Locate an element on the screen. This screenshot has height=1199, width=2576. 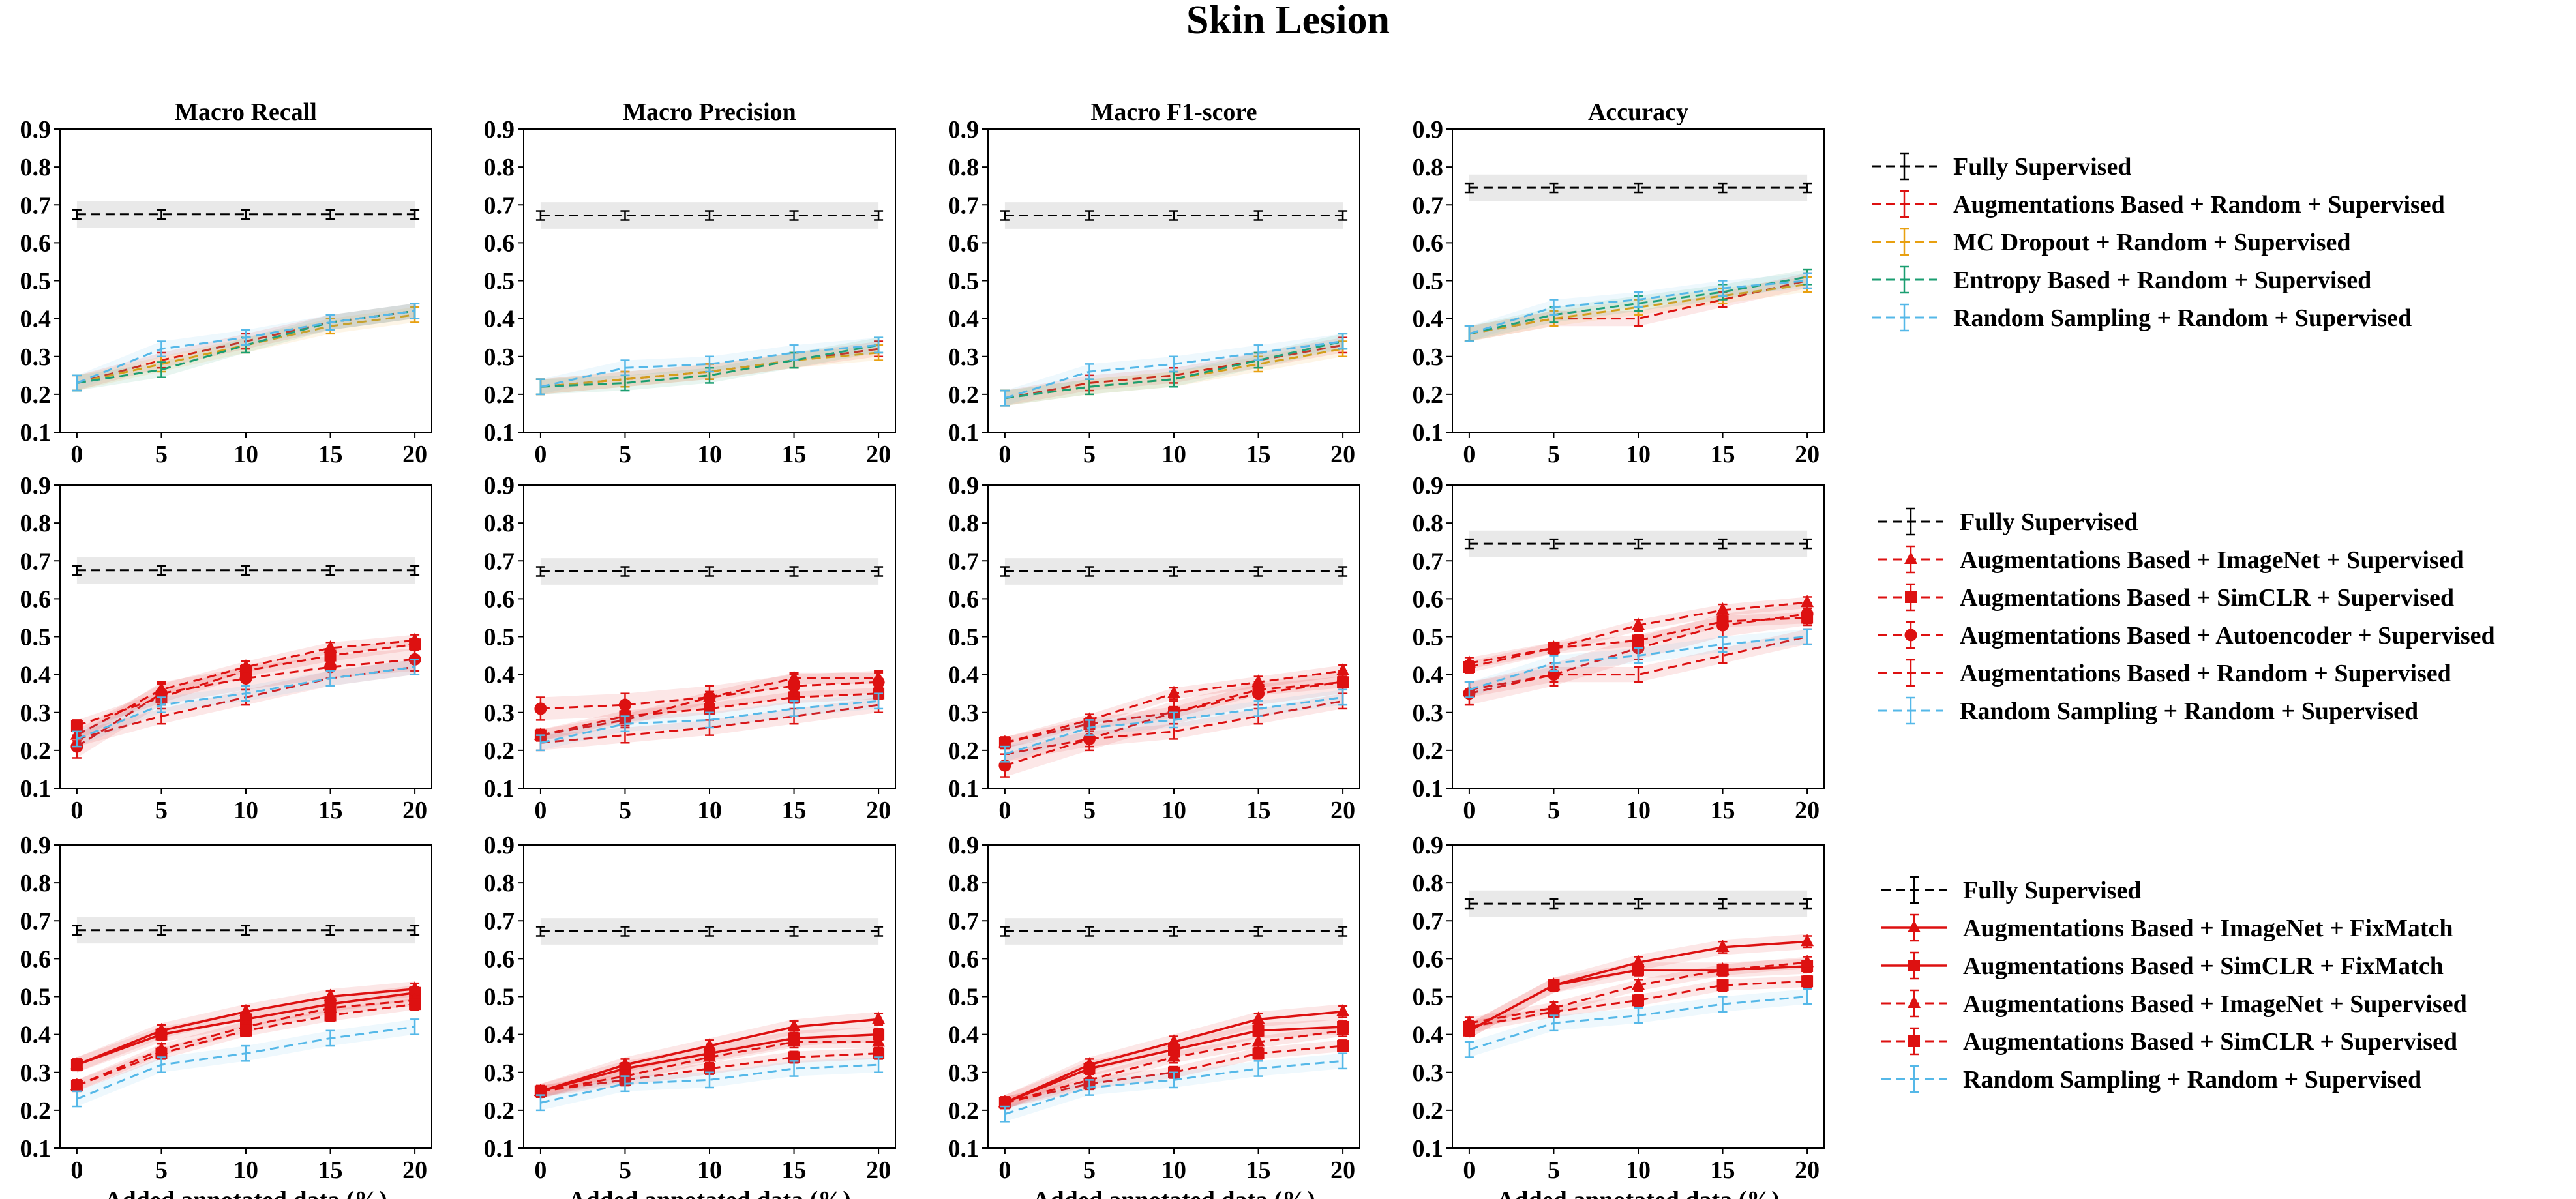
legend-entry: MC Dropout + Random + Supervised is located at coordinates (2111, 242).